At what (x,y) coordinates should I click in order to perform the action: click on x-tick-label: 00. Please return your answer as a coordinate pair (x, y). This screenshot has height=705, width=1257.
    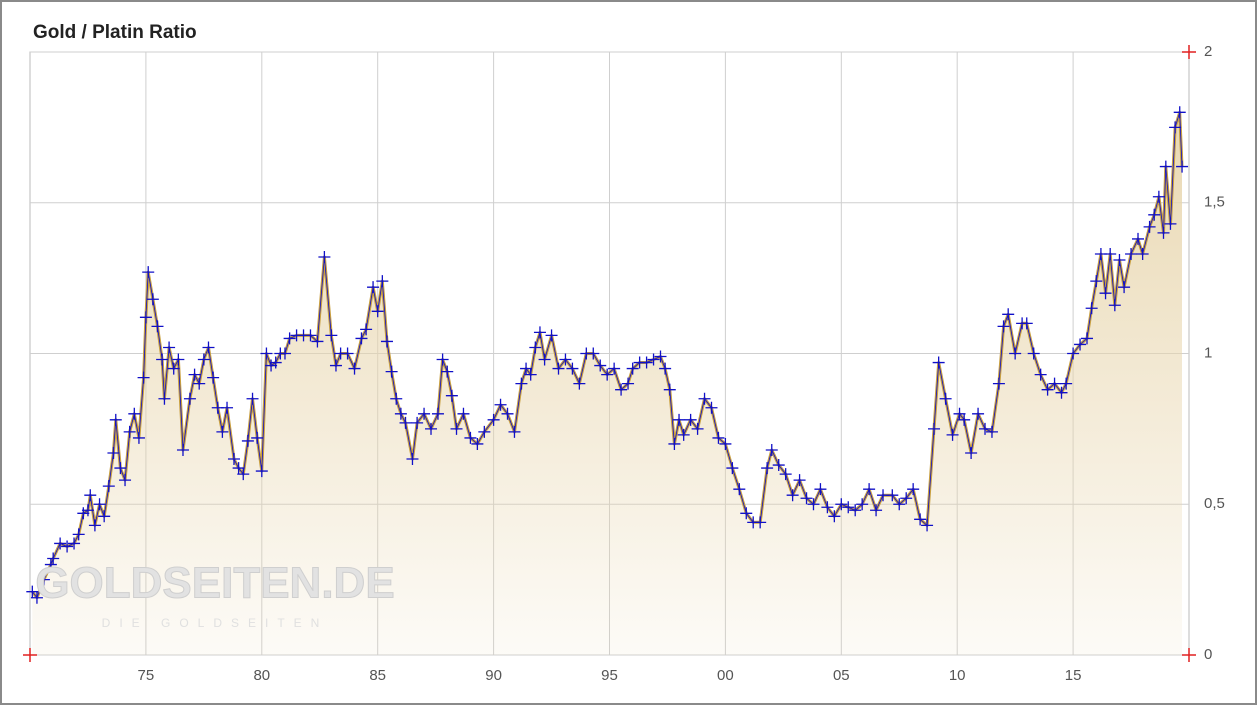
    Looking at the image, I should click on (725, 675).